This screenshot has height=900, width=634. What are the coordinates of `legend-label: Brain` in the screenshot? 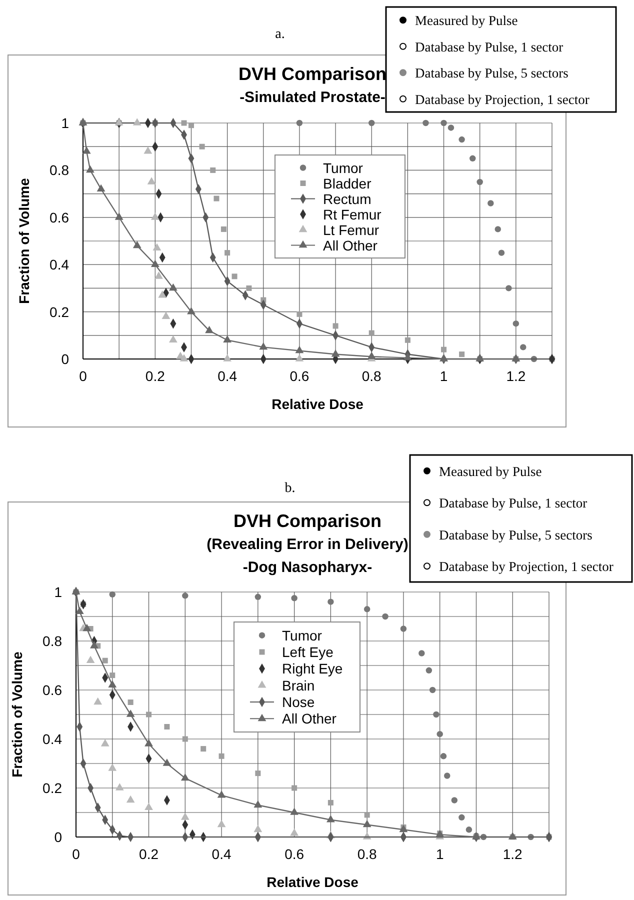 It's located at (298, 685).